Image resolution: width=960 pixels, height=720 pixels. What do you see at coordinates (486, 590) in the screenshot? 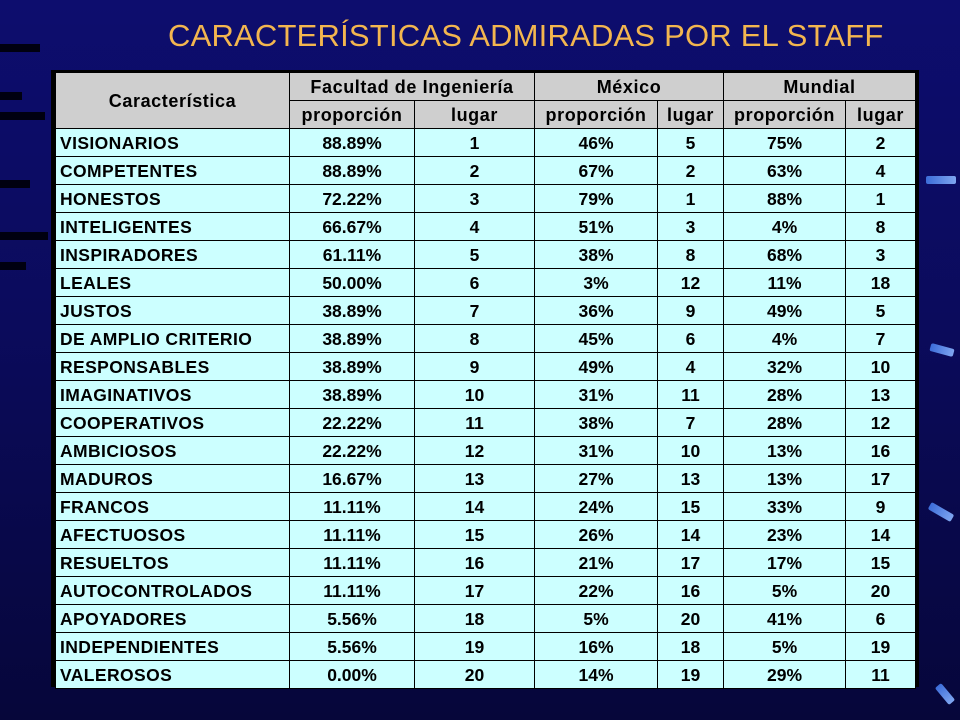
I see `table-row: AUTOCONTROLADOS 11.11% 17 22% 16 5% 20` at bounding box center [486, 590].